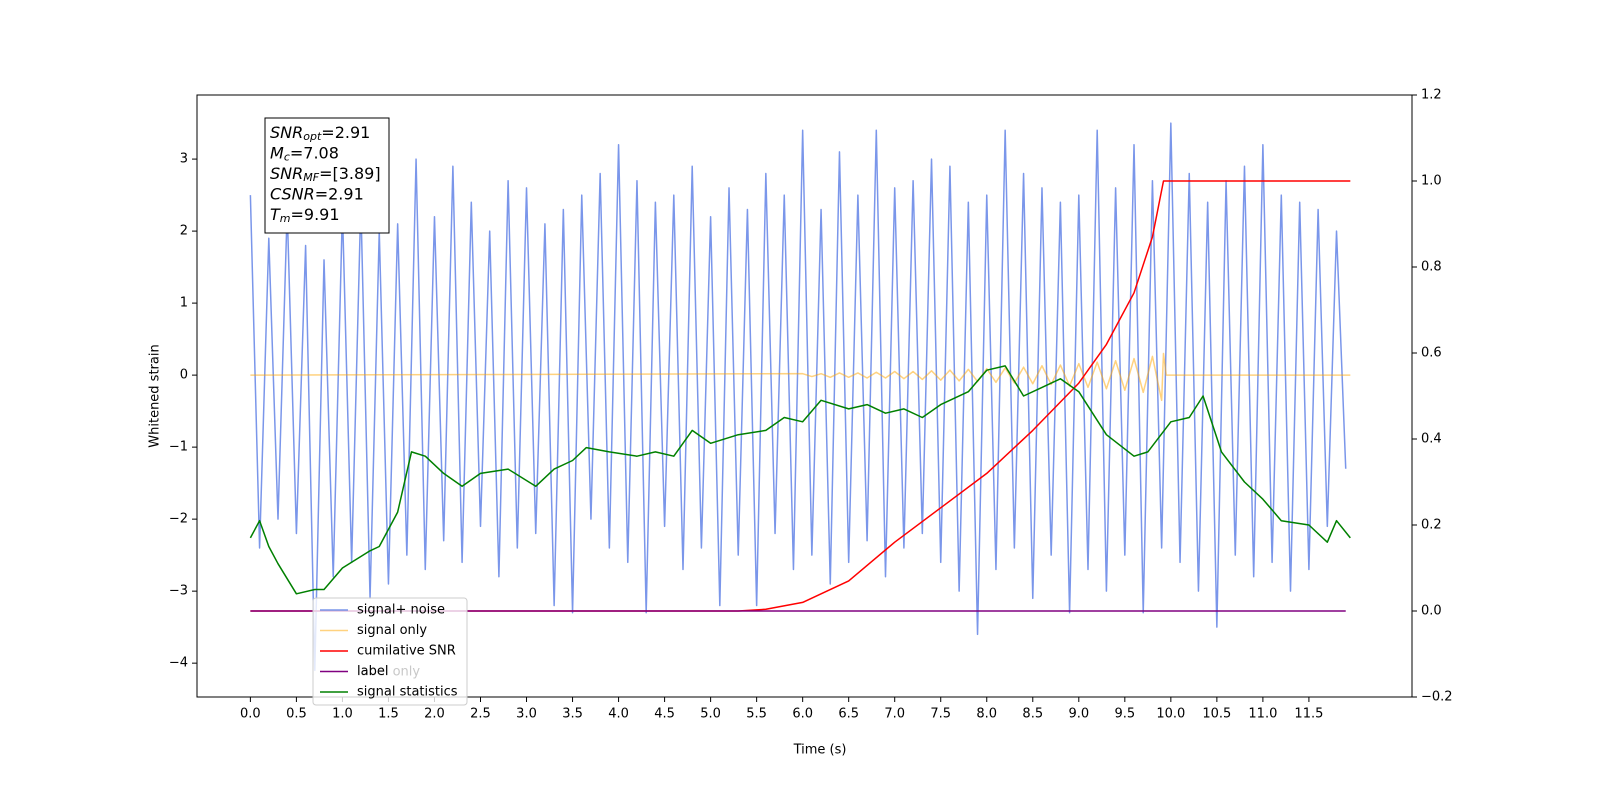 This screenshot has width=1600, height=800. What do you see at coordinates (1431, 353) in the screenshot?
I see `y2-tick-label: 0.6` at bounding box center [1431, 353].